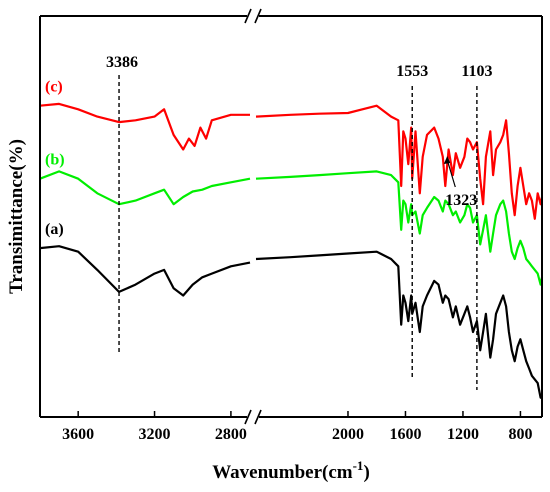  Describe the element at coordinates (463, 434) in the screenshot. I see `x-tick-label: 1200` at that location.